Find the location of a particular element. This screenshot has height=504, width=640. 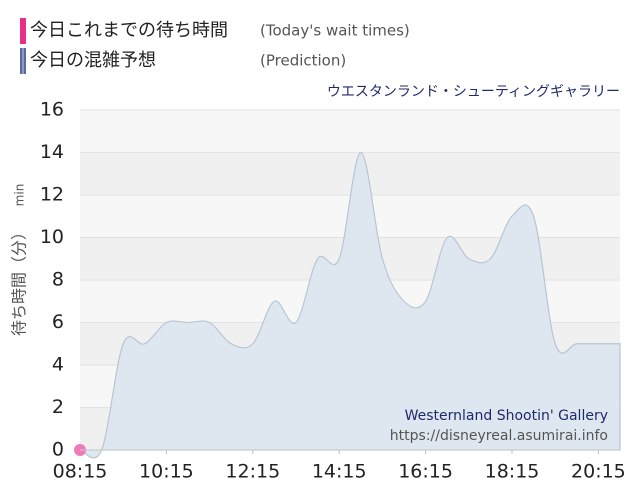

legend-label: 今日これまでの待ち時間 is located at coordinates (129, 30).